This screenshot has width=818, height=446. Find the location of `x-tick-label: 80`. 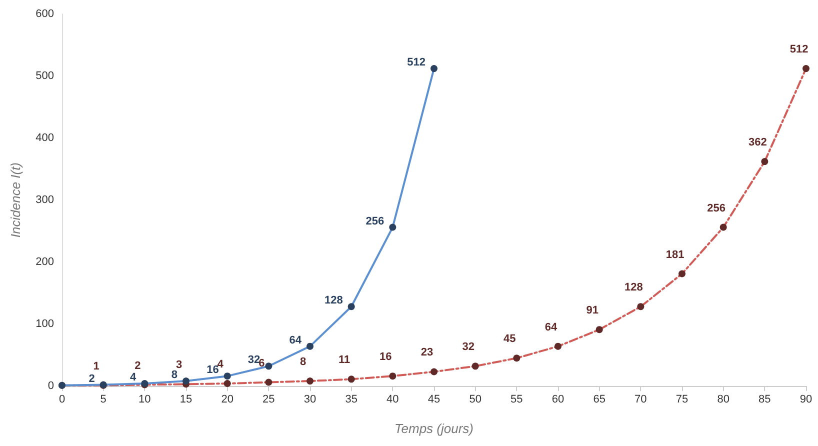

x-tick-label: 80 is located at coordinates (723, 400).